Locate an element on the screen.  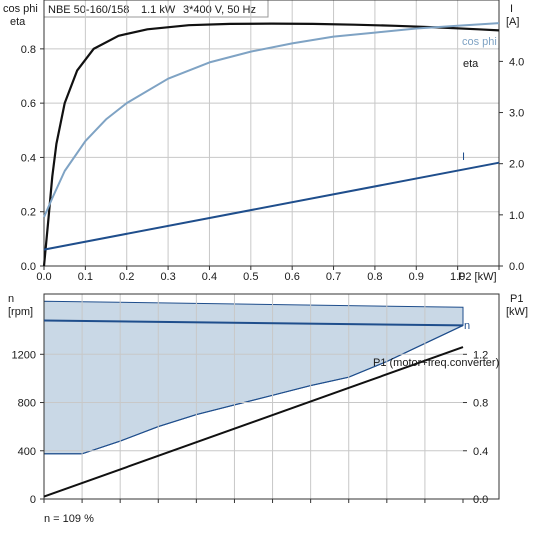
x-tick-label: 0.3 is located at coordinates (167, 277).